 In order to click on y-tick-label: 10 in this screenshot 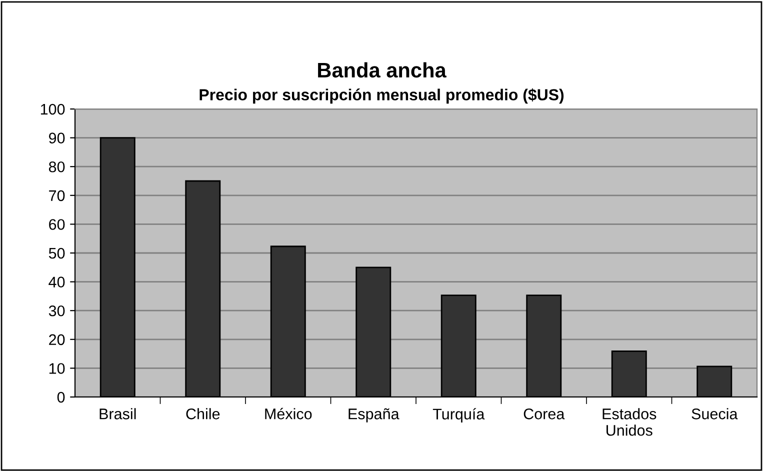, I will do `click(57, 368)`.